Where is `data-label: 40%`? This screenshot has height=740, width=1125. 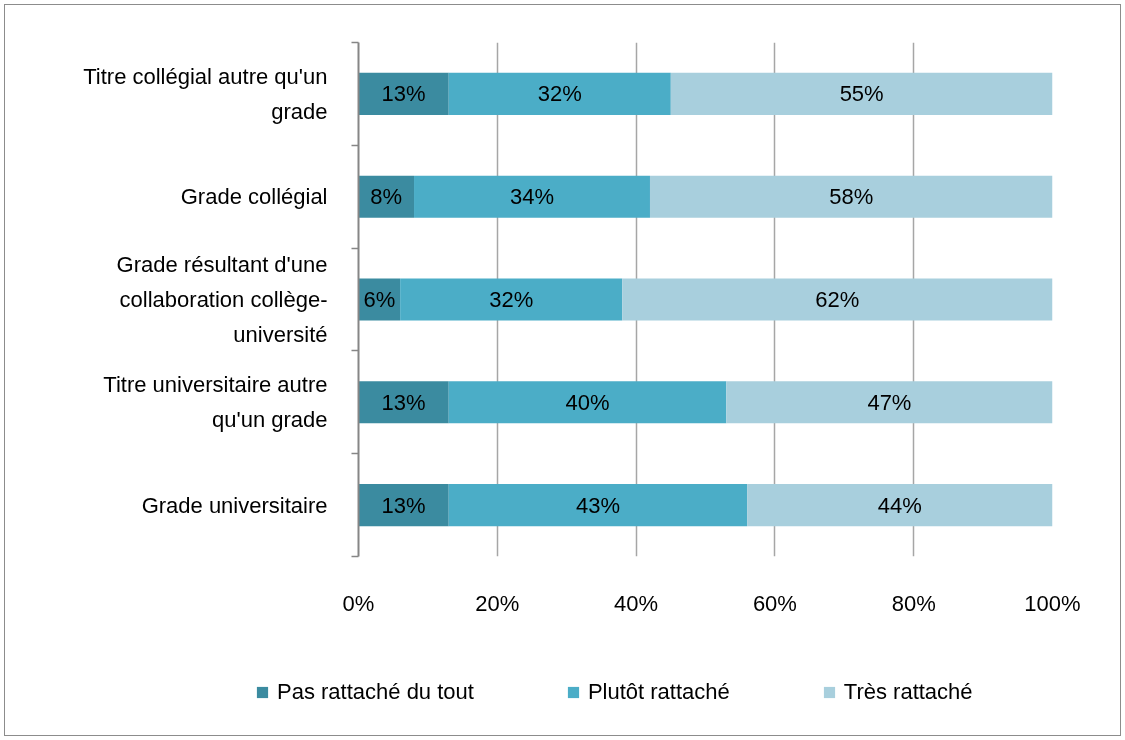 data-label: 40% is located at coordinates (587, 402).